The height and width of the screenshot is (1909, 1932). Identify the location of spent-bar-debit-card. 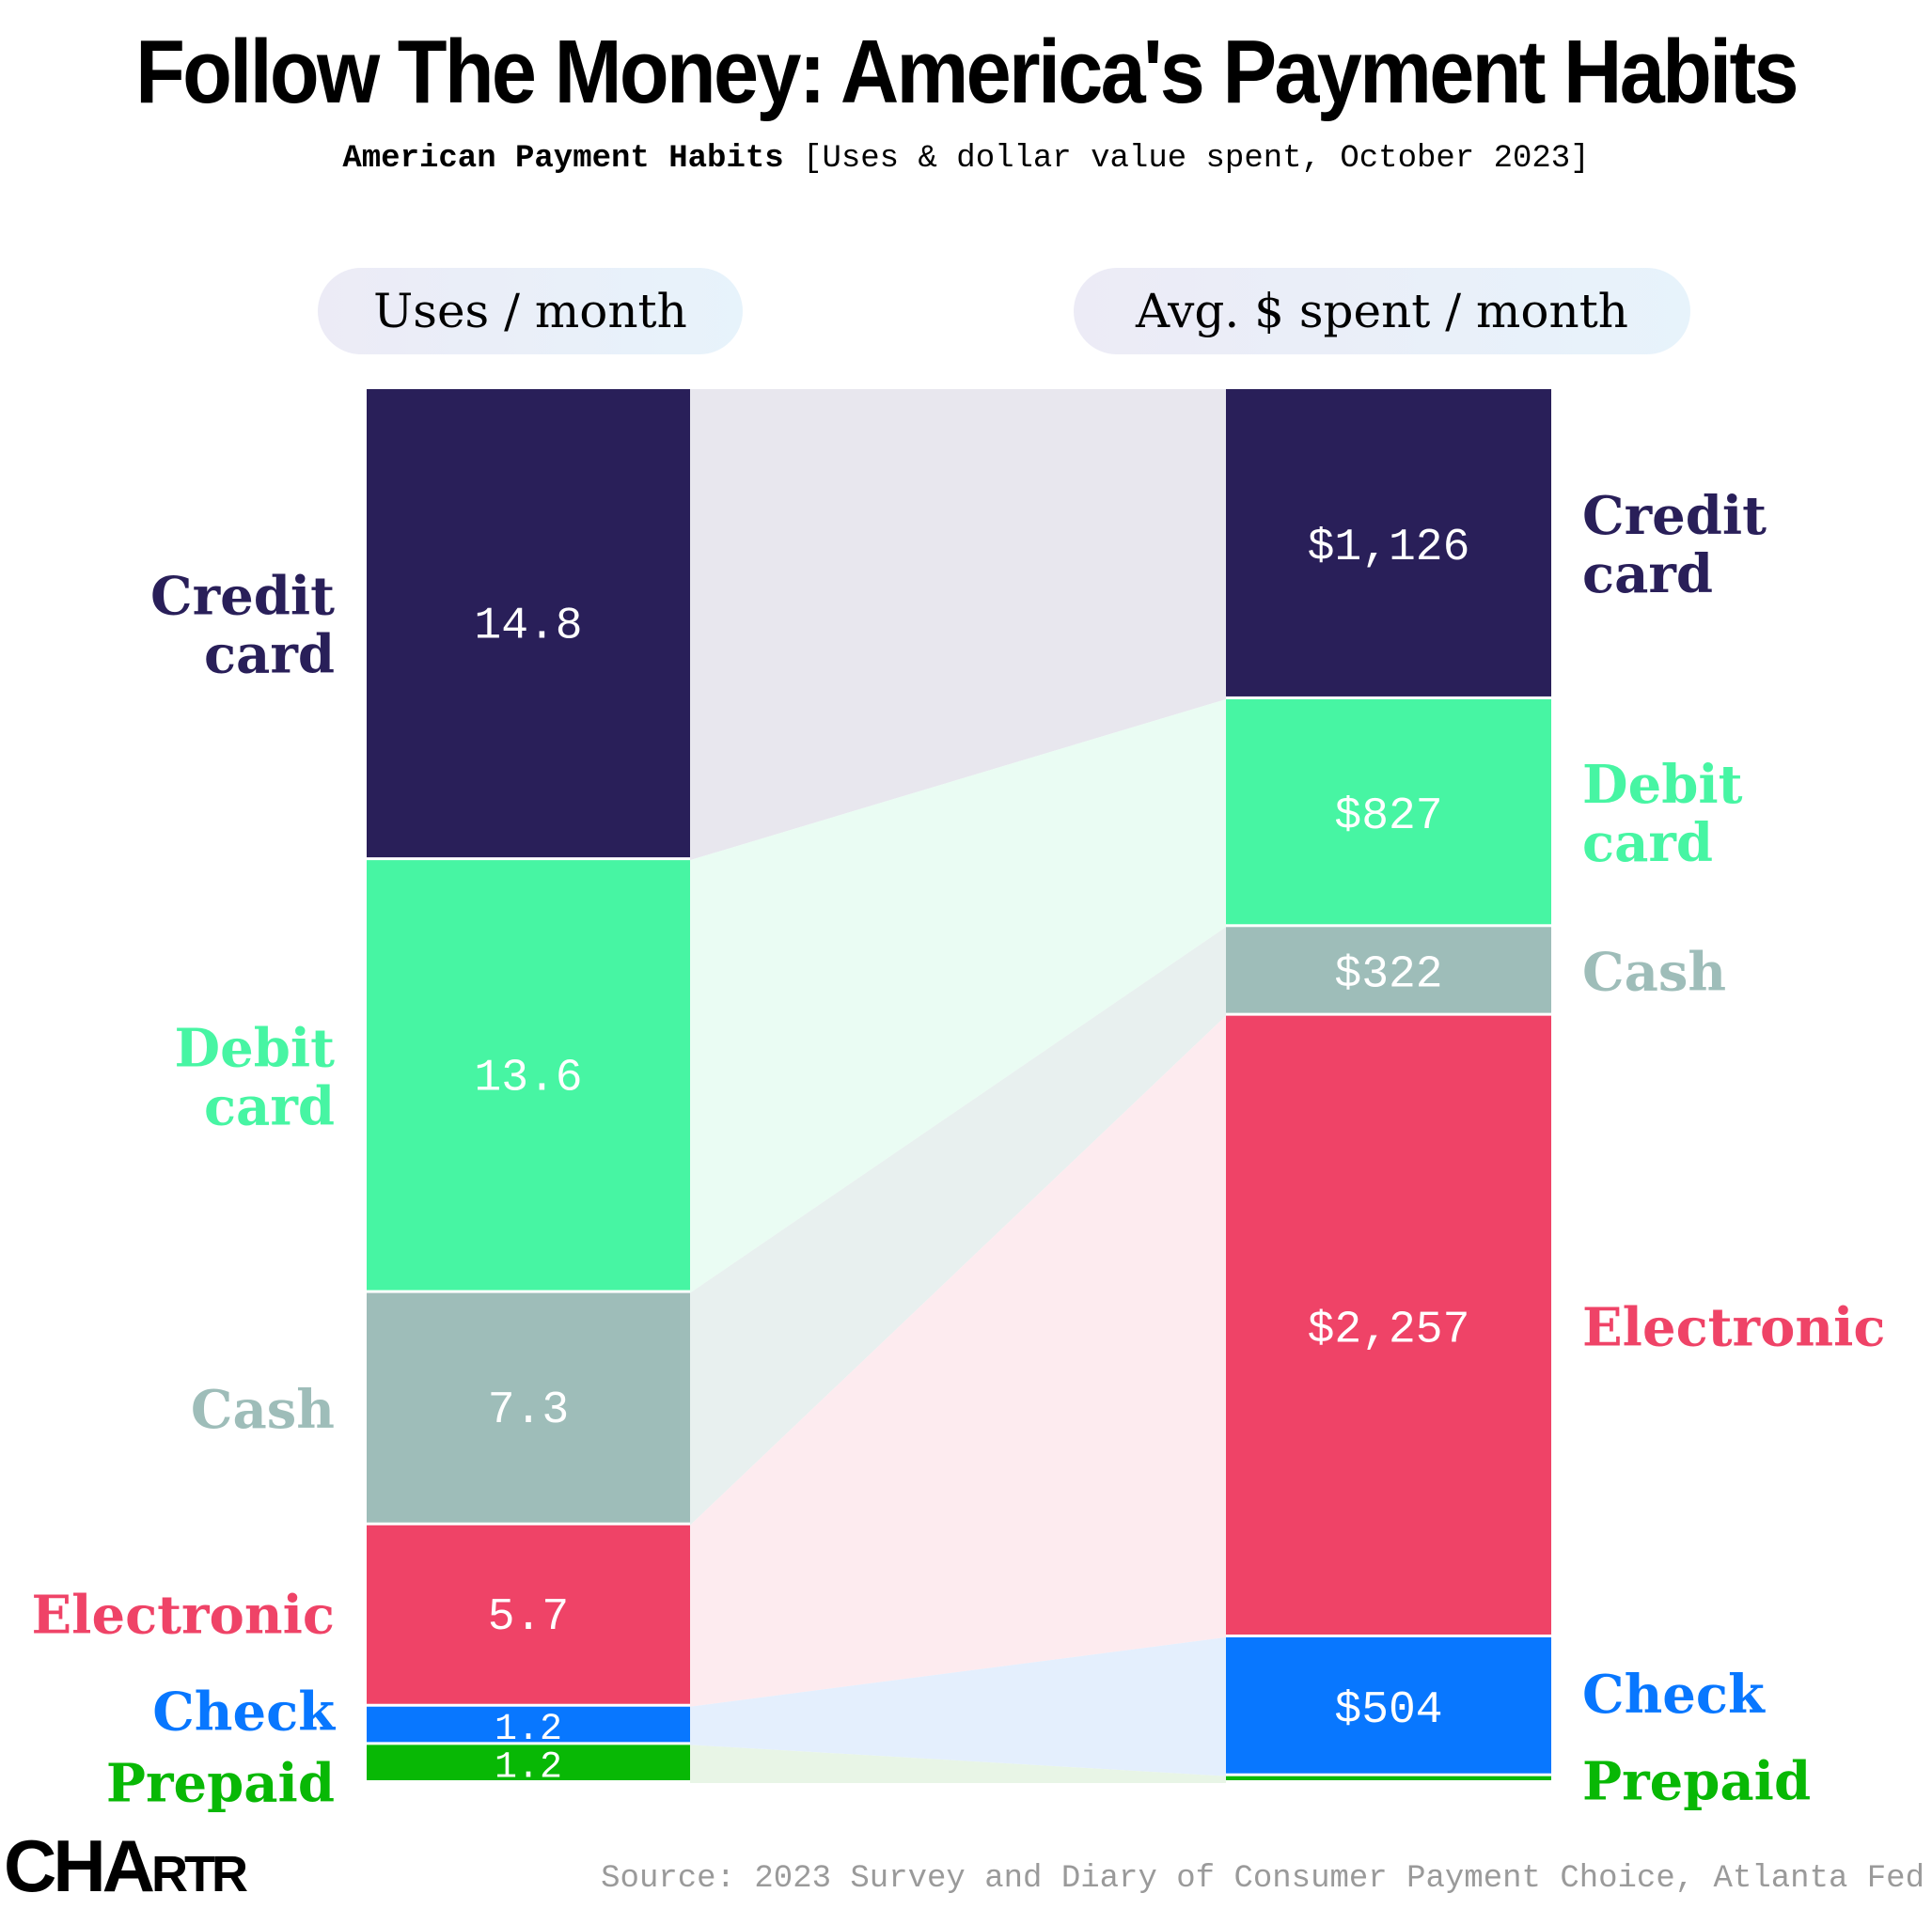
(1388, 811).